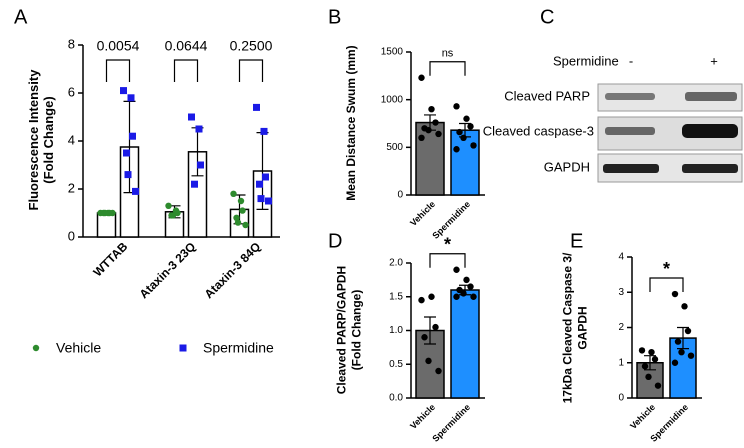  Describe the element at coordinates (396, 364) in the screenshot. I see `y-tick-label: 0.5` at that location.